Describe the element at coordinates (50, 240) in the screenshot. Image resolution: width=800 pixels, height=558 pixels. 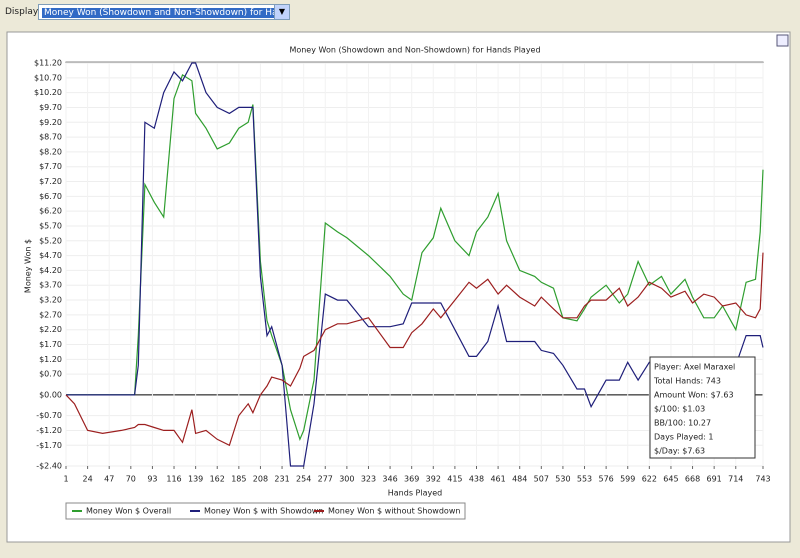
I see `y-tick-label: $5.20` at that location.